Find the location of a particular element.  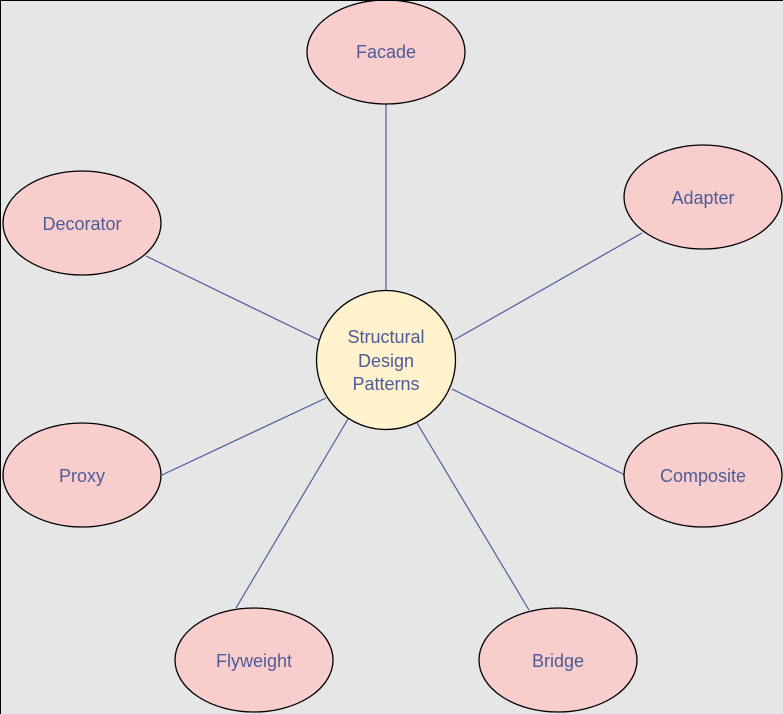

node-adapter: Adapter is located at coordinates (703, 197).